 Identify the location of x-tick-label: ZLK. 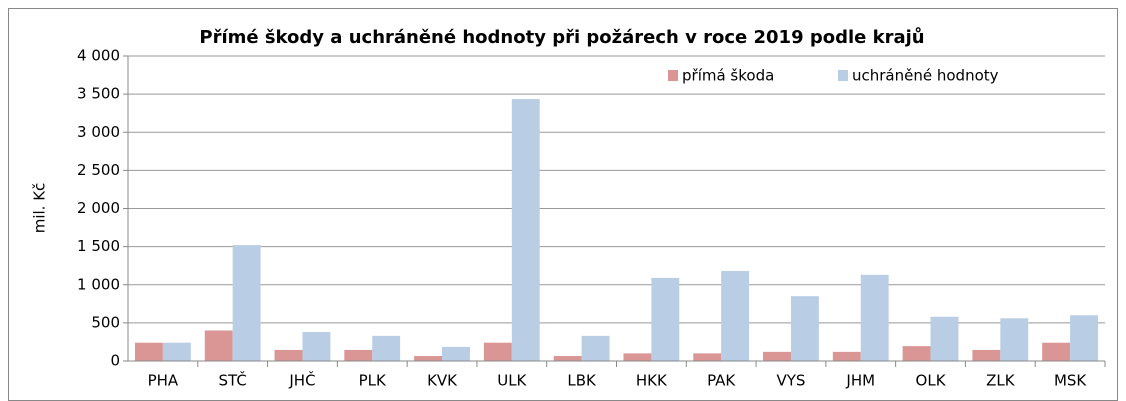
(1001, 381).